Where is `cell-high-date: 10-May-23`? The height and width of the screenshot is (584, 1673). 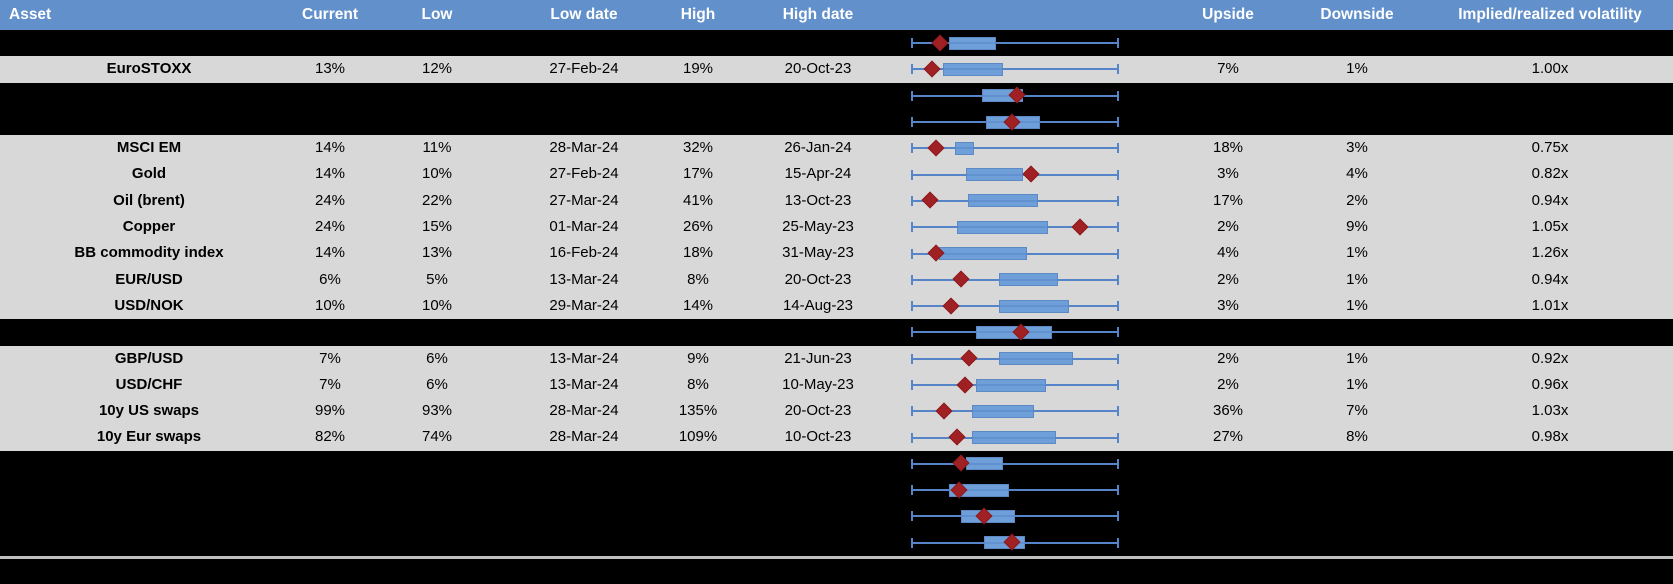 cell-high-date: 10-May-23 is located at coordinates (818, 384).